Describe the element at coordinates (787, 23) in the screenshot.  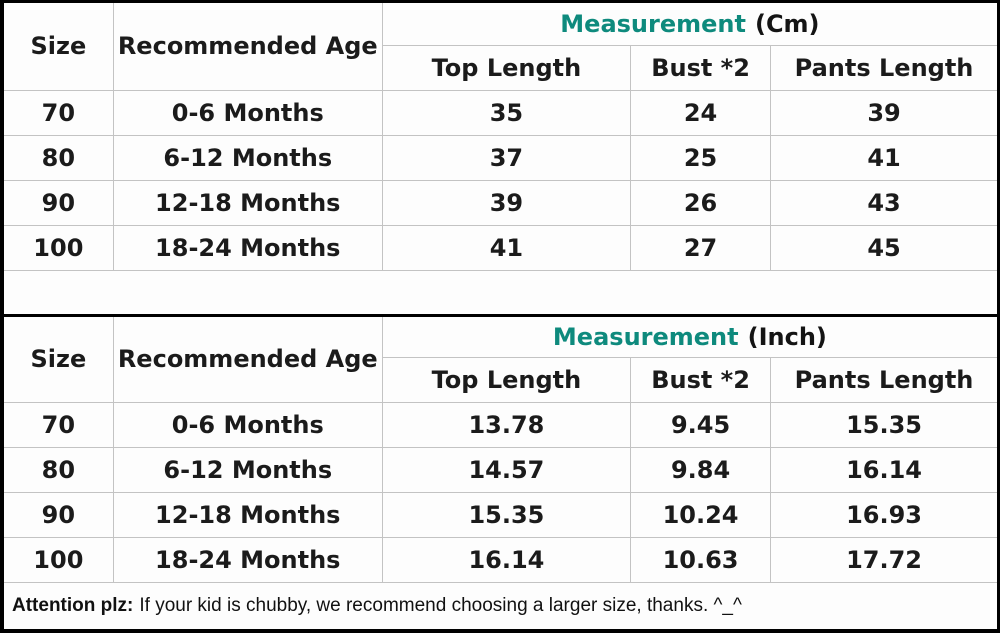
I see `cm-unit-label: (Cm)` at that location.